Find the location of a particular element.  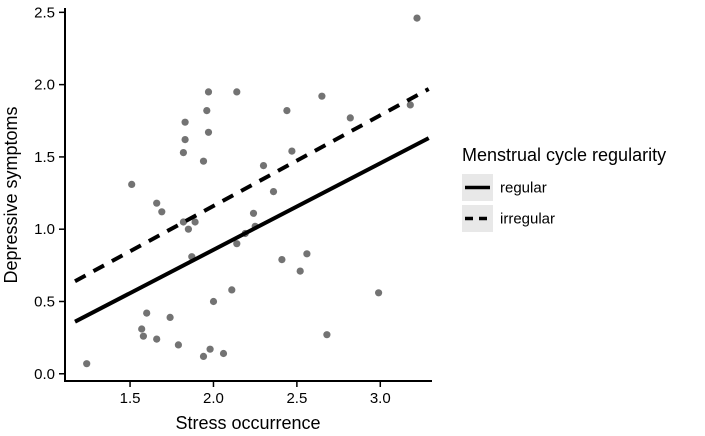

legend-entry-regular: regular is located at coordinates (504, 187).